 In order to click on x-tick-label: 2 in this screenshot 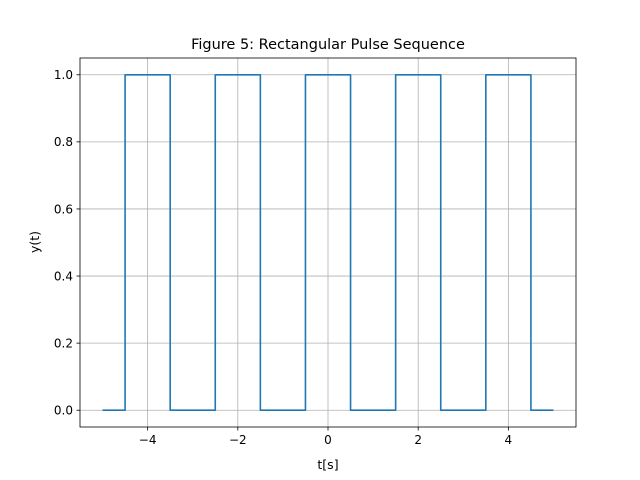, I will do `click(418, 440)`.